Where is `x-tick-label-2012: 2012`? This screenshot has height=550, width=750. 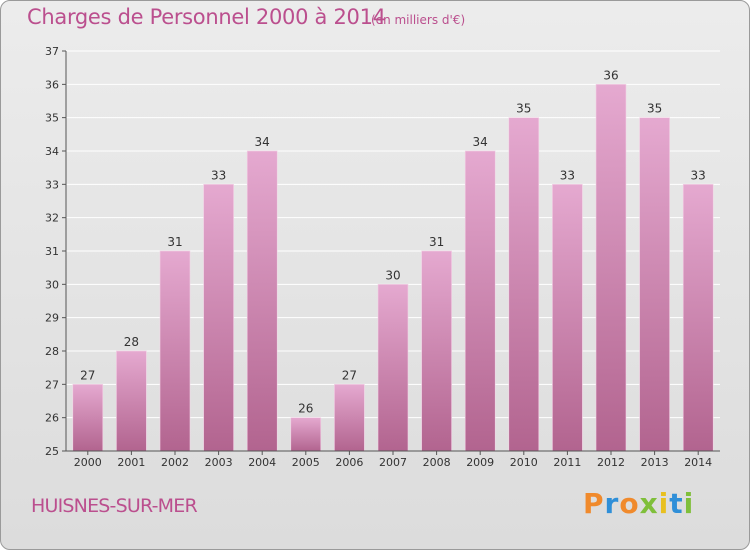 x-tick-label-2012: 2012 is located at coordinates (611, 462).